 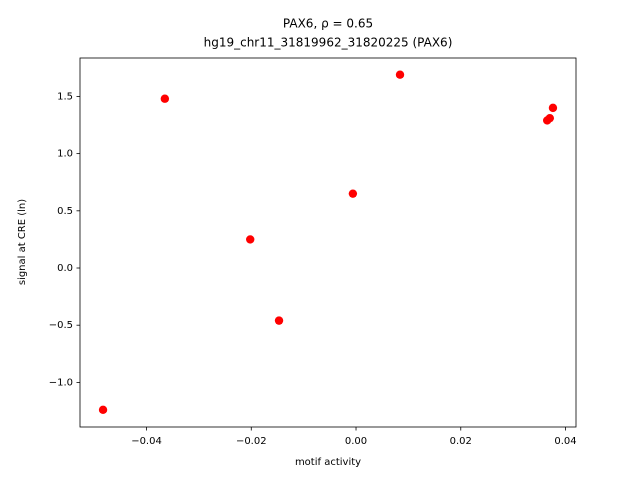 I want to click on y-tick-label: 1.5, so click(x=65, y=96).